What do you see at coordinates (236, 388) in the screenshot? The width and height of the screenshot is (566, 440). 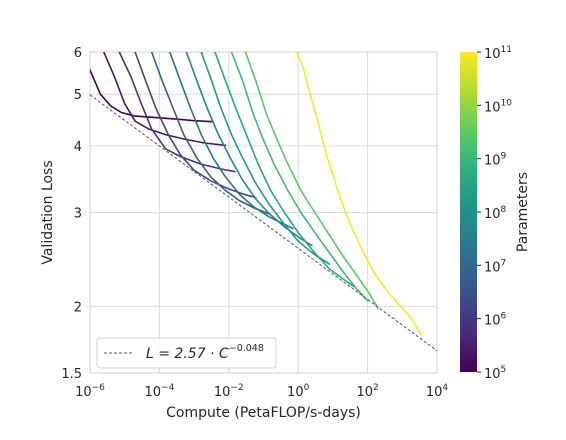 I see `x-tick-exponent: −2` at bounding box center [236, 388].